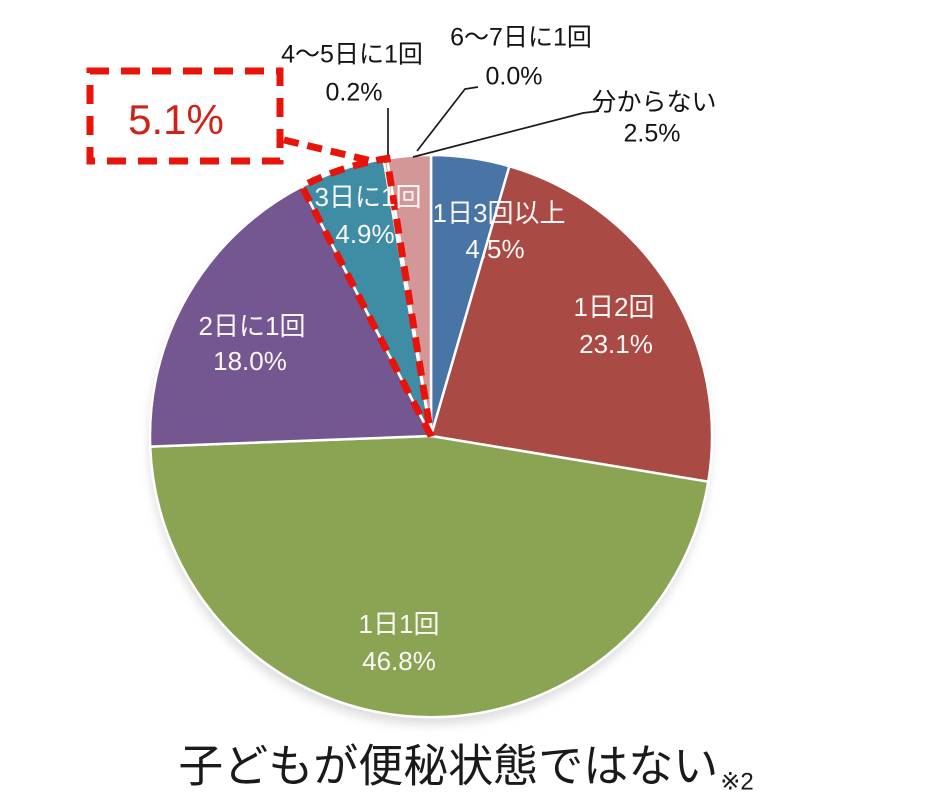 This screenshot has width=940, height=800. Describe the element at coordinates (399, 661) in the screenshot. I see `slice-value-once-daily: 46.8%` at that location.